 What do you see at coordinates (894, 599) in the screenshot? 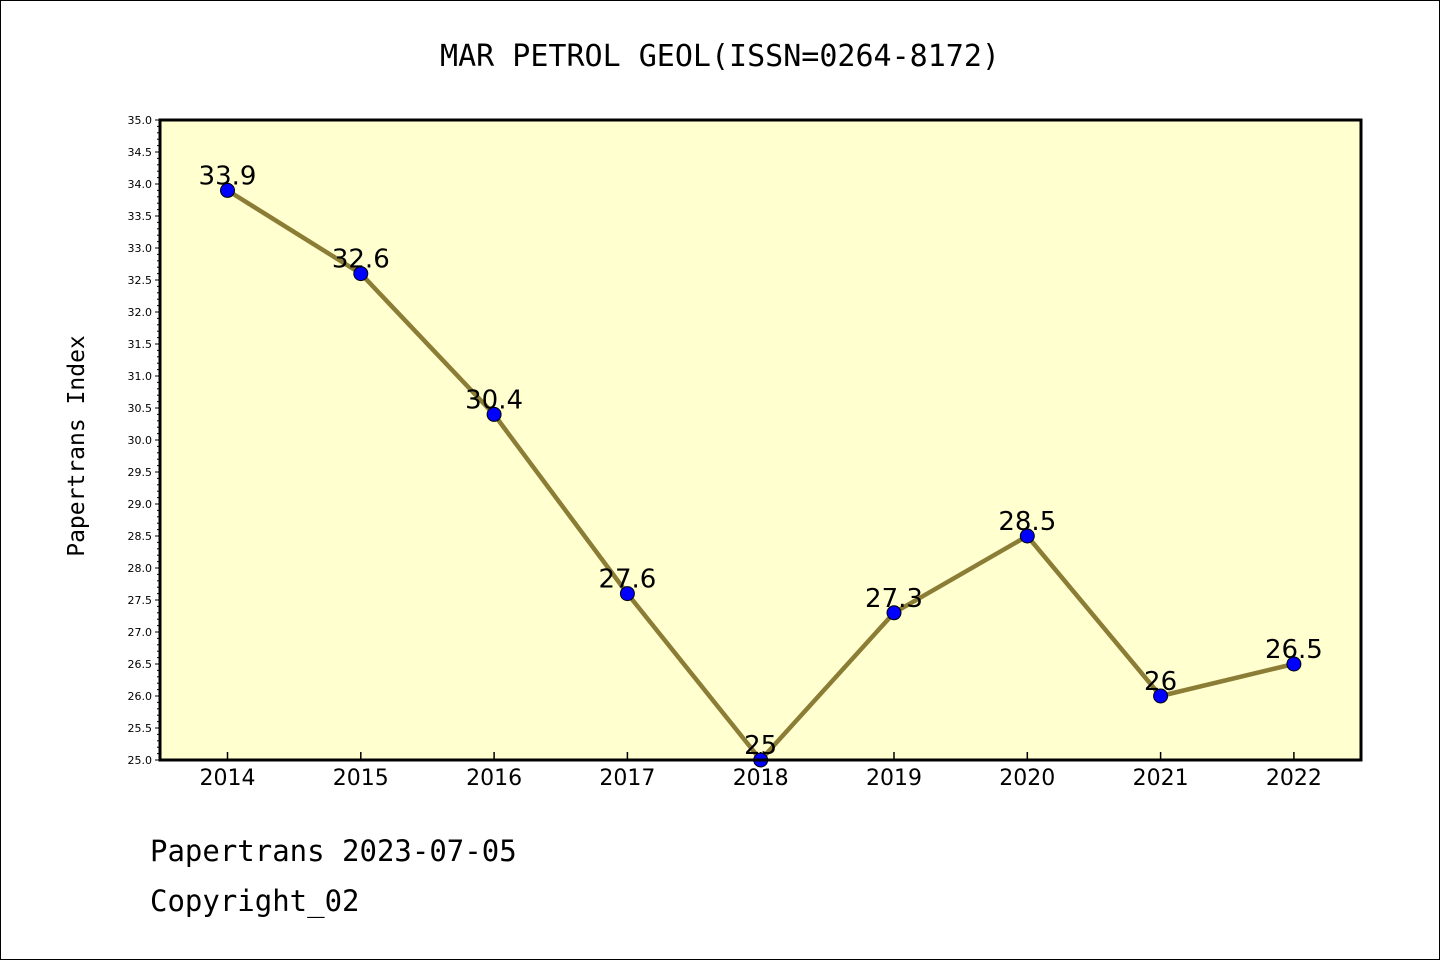
I see `data-label: 27.3` at bounding box center [894, 599].